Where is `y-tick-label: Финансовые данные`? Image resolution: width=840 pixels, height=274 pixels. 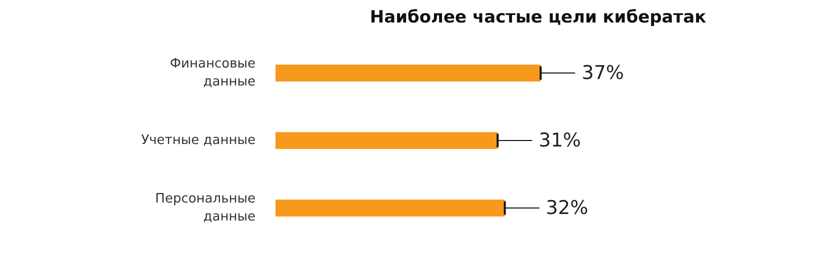 y-tick-label: Финансовые данные is located at coordinates (213, 73).